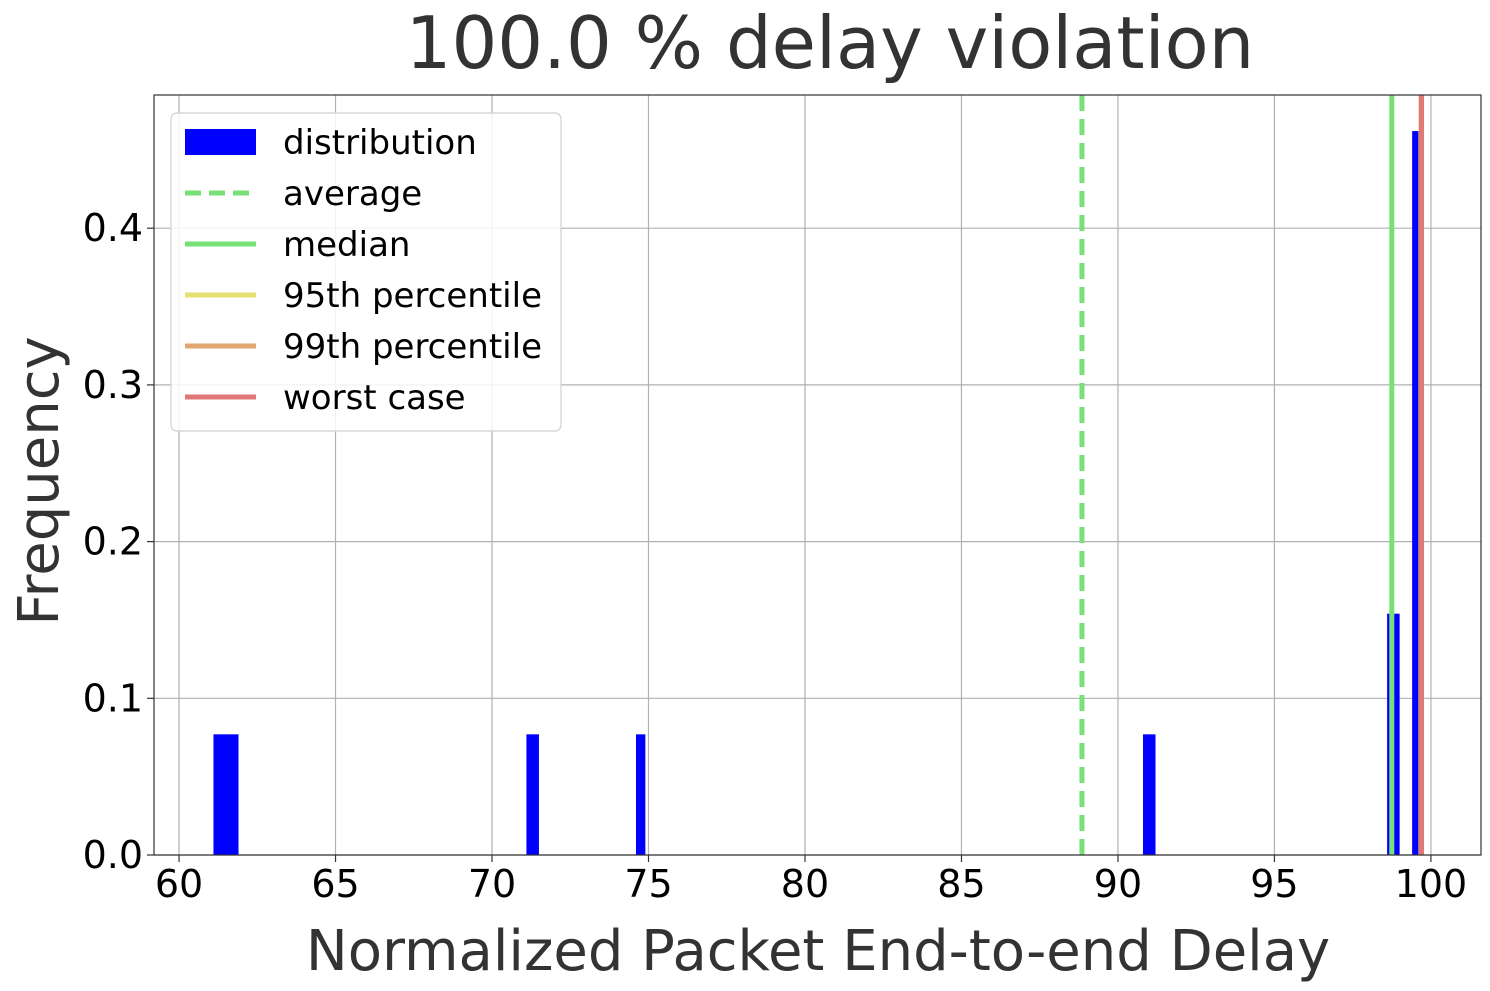  What do you see at coordinates (818, 951) in the screenshot?
I see `x-axis-label: Normalized Packet End-to-end Delay` at bounding box center [818, 951].